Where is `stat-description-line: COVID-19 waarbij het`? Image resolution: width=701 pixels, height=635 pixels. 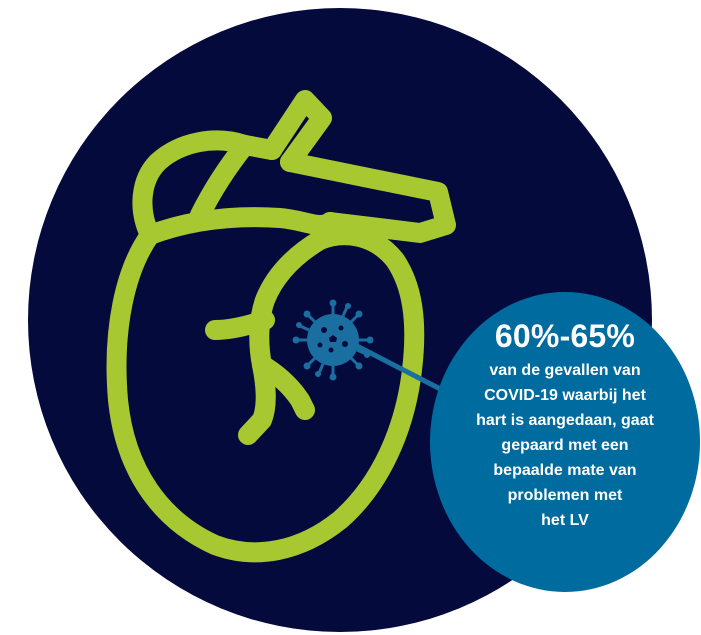 stat-description-line: COVID-19 waarbij het is located at coordinates (565, 395).